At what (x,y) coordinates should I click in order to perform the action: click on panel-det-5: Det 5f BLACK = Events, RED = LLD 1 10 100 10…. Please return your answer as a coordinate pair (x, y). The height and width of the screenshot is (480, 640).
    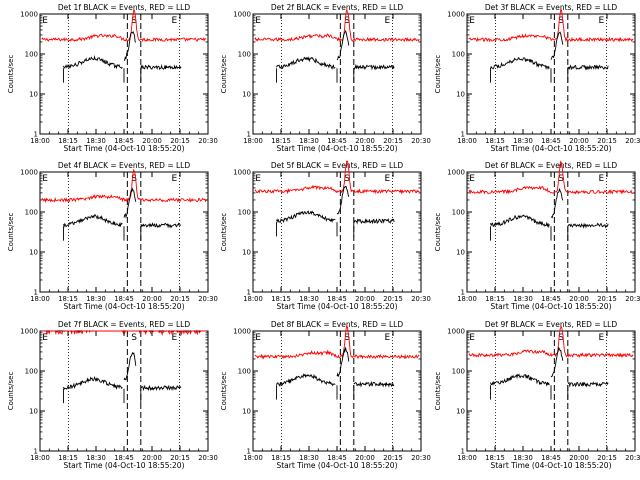
    Looking at the image, I should click on (325, 235).